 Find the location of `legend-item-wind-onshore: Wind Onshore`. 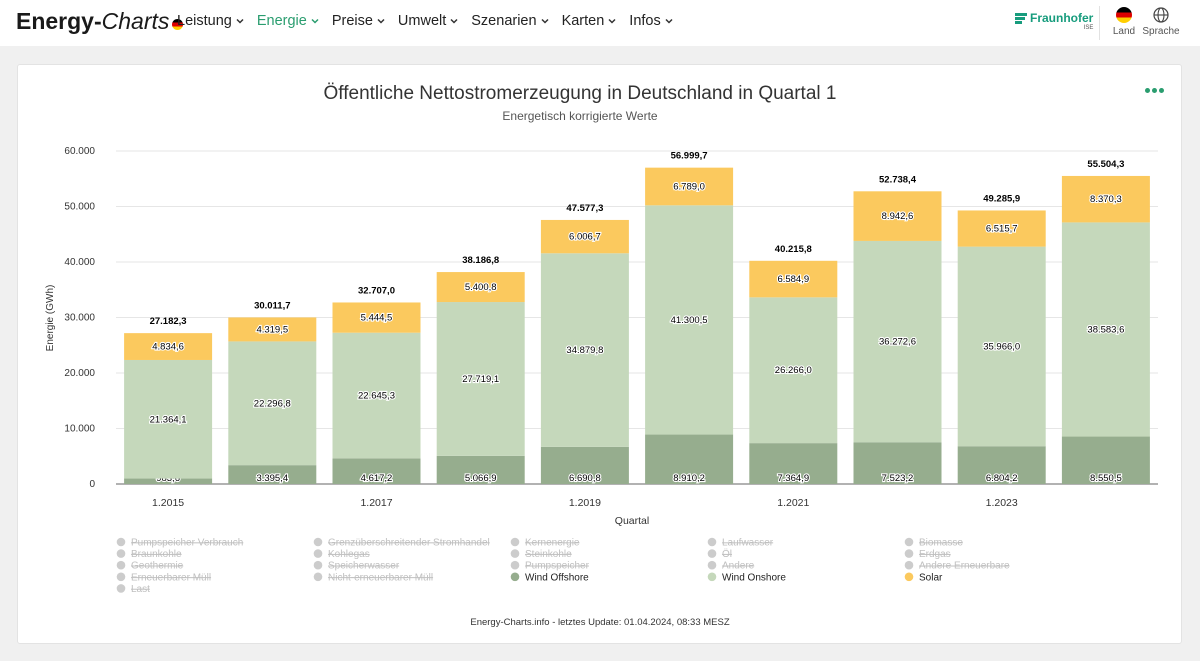

legend-item-wind-onshore: Wind Onshore is located at coordinates (747, 577).